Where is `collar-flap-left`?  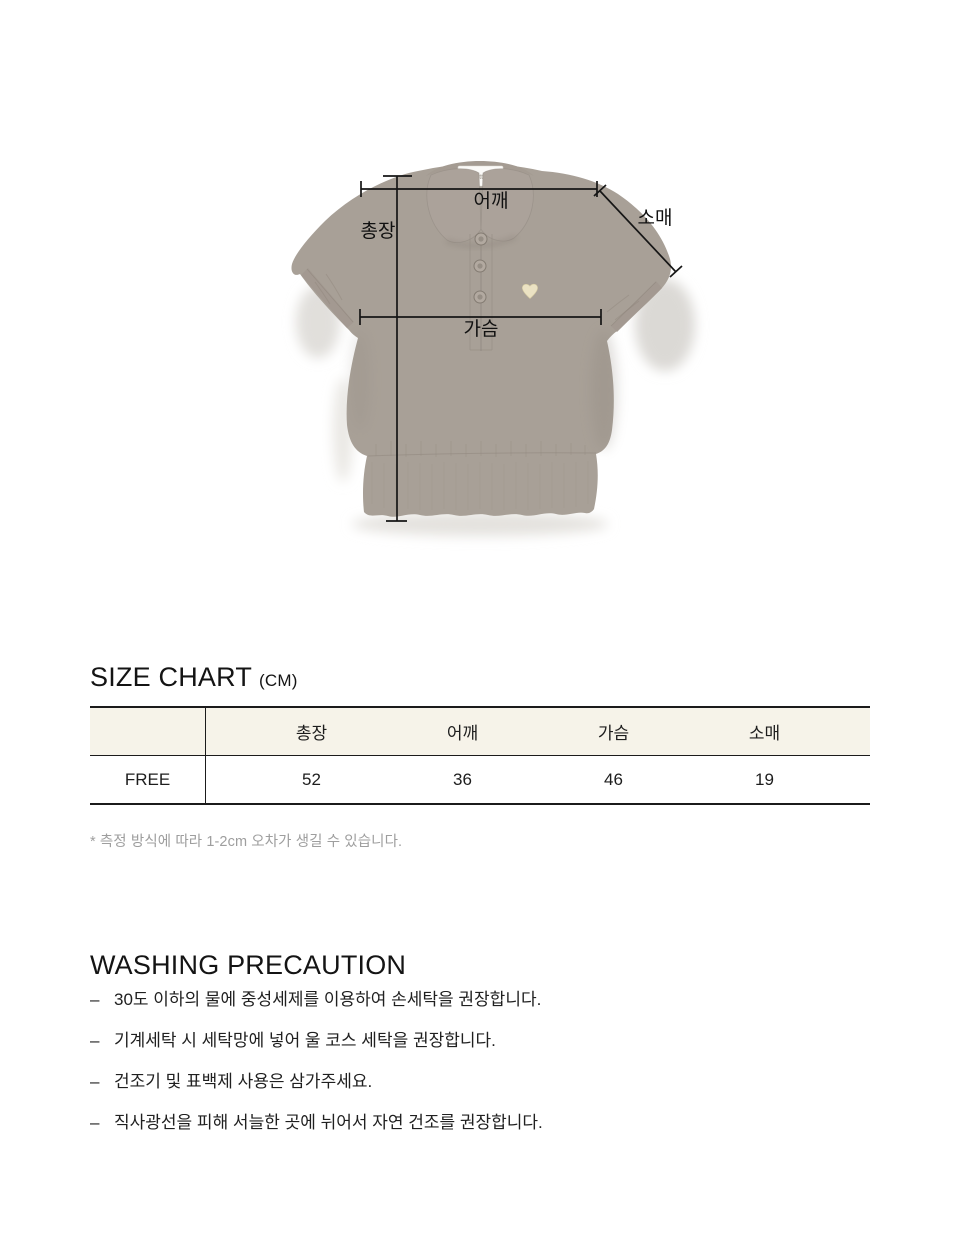
collar-flap-left is located at coordinates (454, 205).